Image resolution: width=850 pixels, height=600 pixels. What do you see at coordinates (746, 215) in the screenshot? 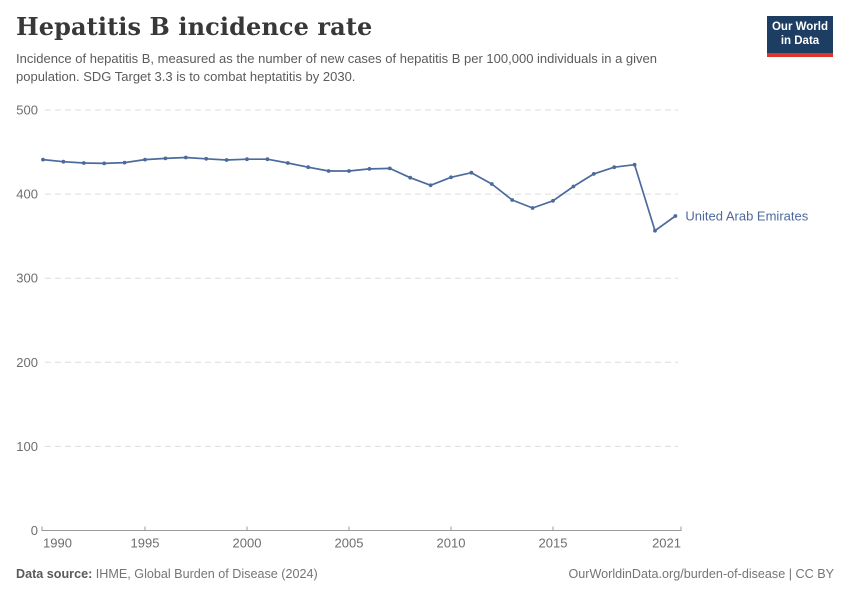
I see `series-label: United Arab Emirates` at bounding box center [746, 215].